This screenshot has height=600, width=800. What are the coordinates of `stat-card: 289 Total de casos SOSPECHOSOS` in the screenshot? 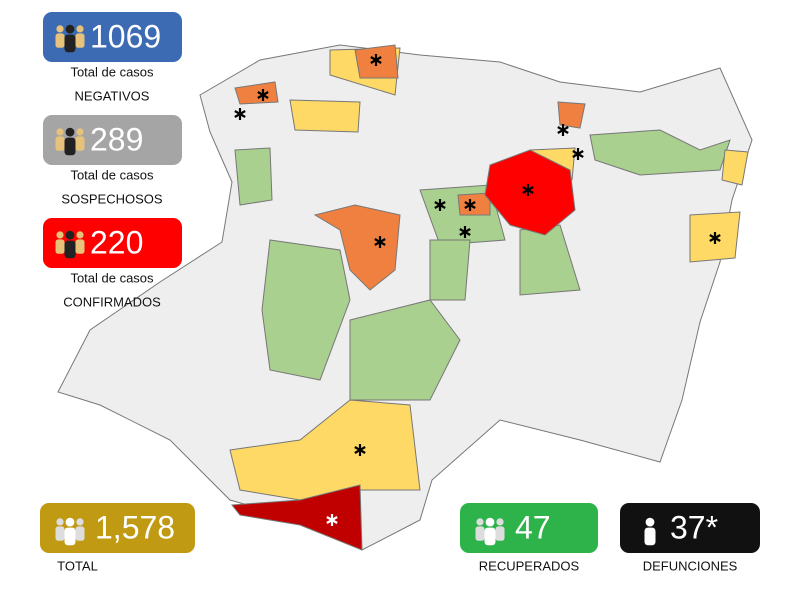 It's located at (112, 160).